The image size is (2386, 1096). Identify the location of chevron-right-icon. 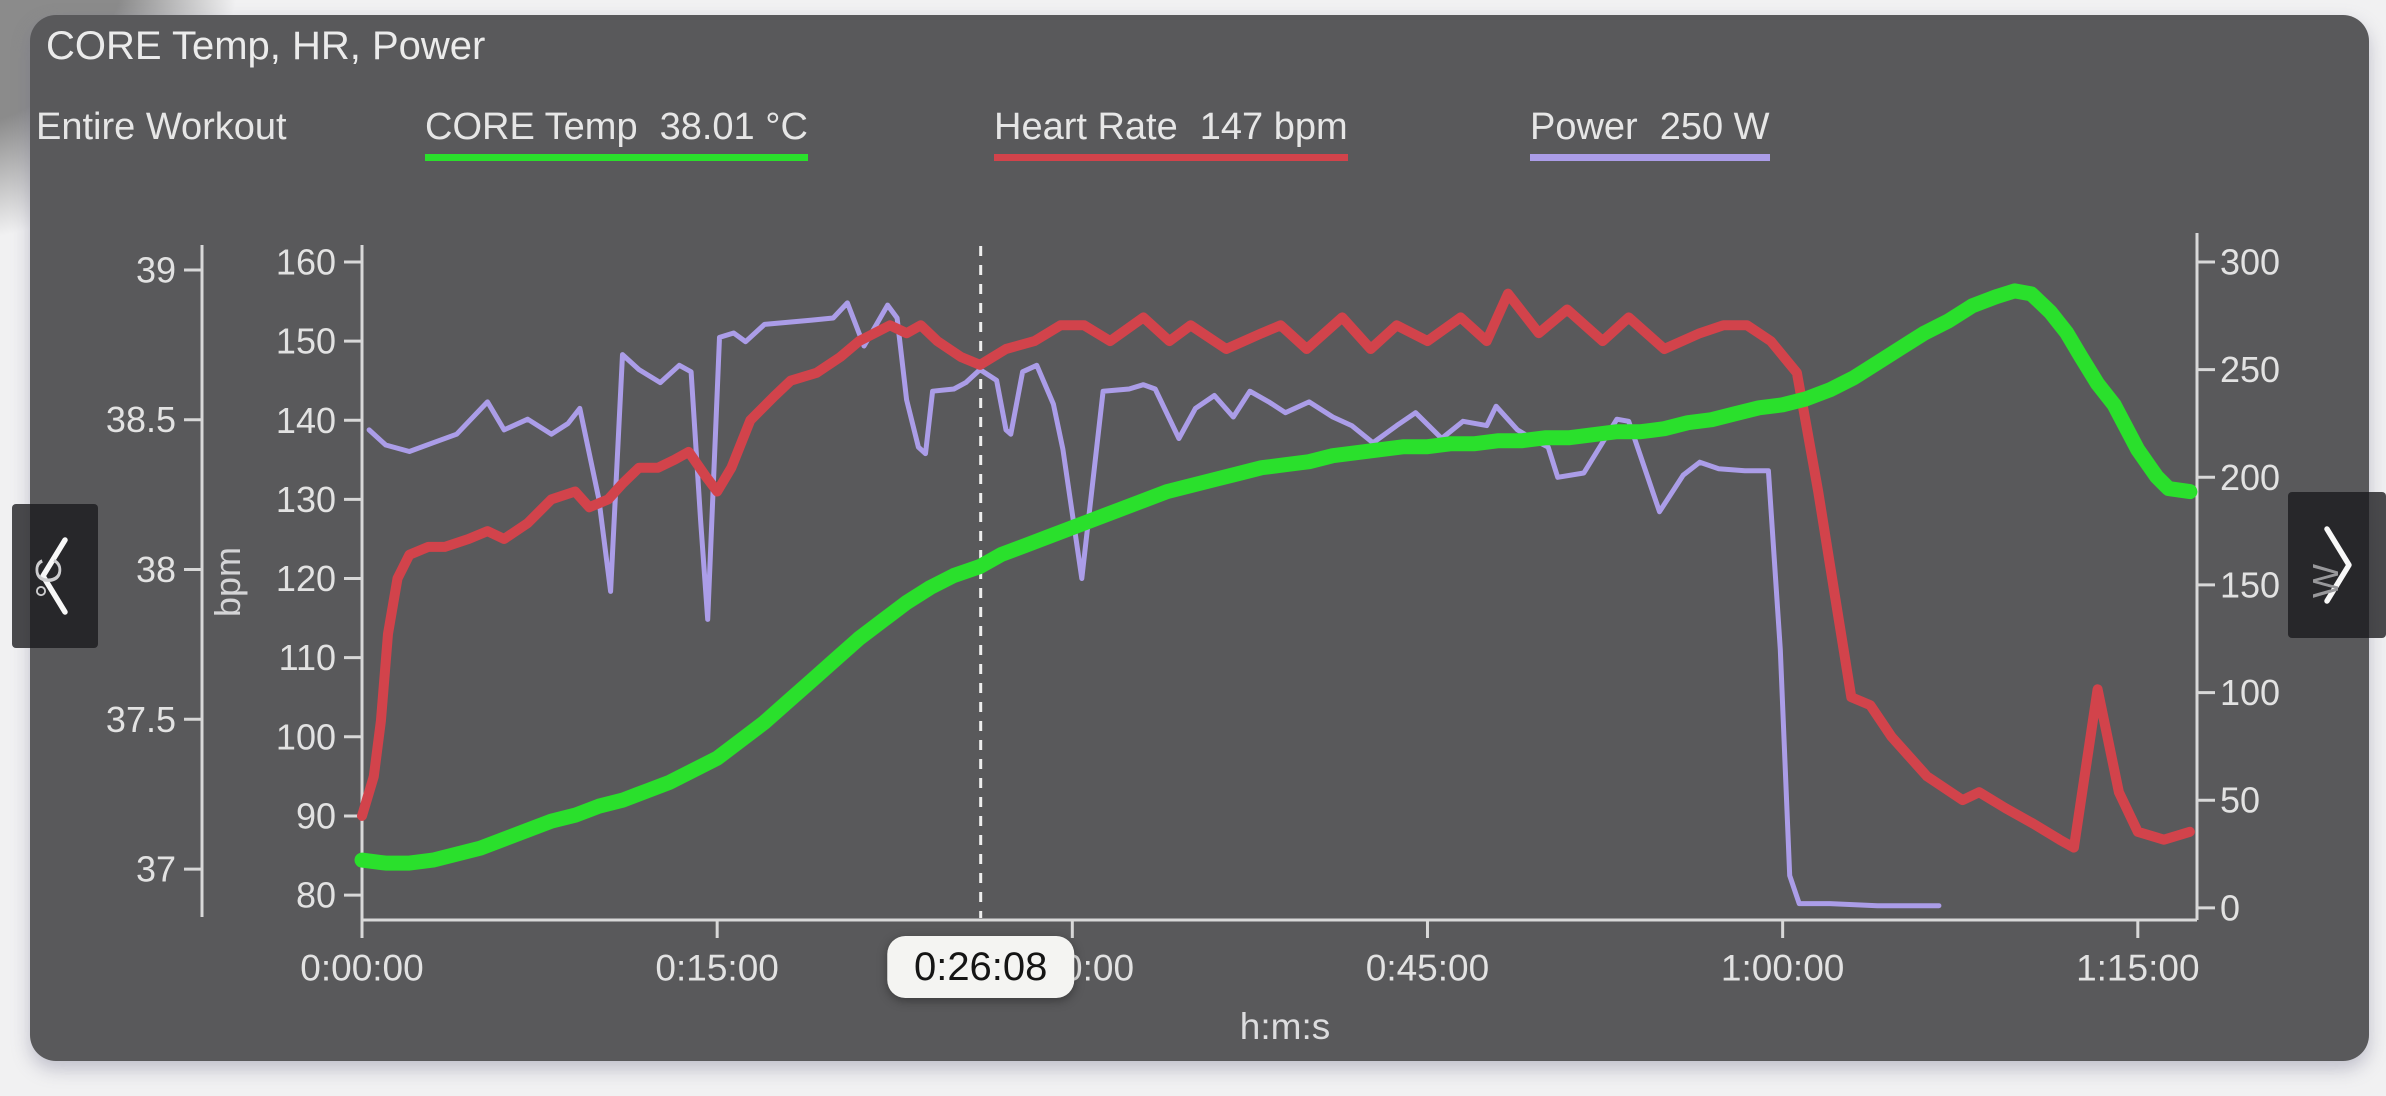
(2338, 565).